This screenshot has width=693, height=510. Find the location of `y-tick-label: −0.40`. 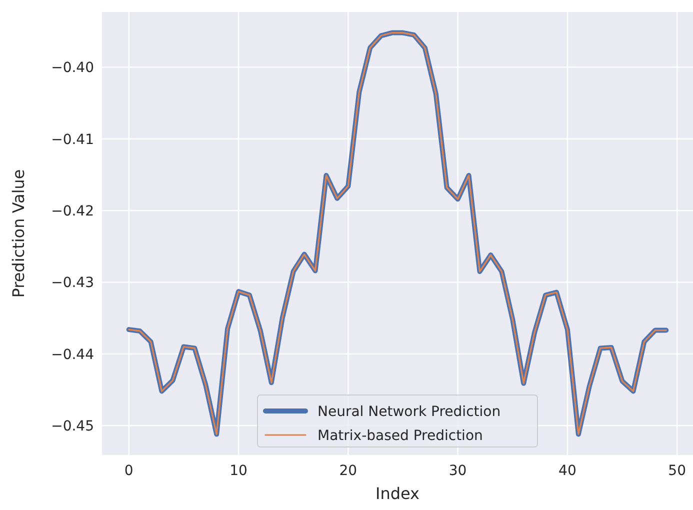

y-tick-label: −0.40 is located at coordinates (72, 68).